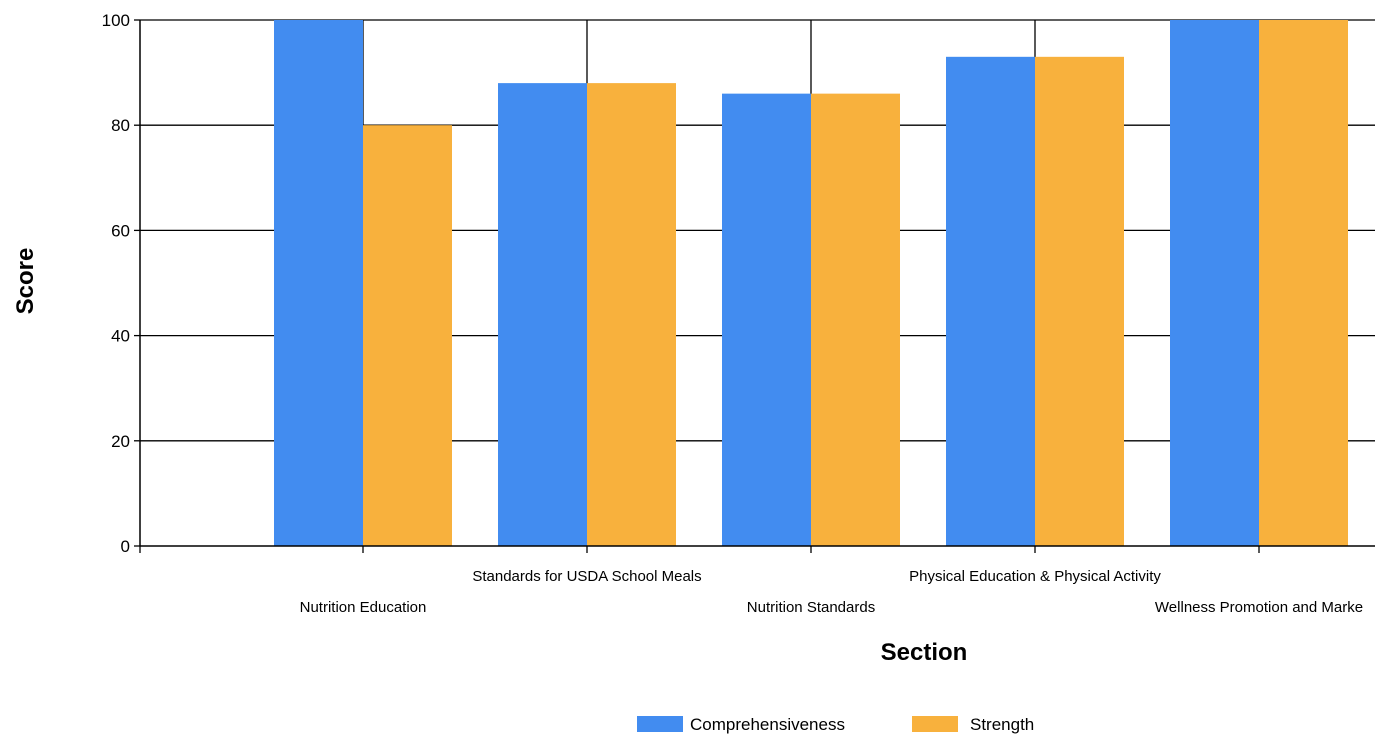  What do you see at coordinates (125, 546) in the screenshot?
I see `y-tick-label: 0` at bounding box center [125, 546].